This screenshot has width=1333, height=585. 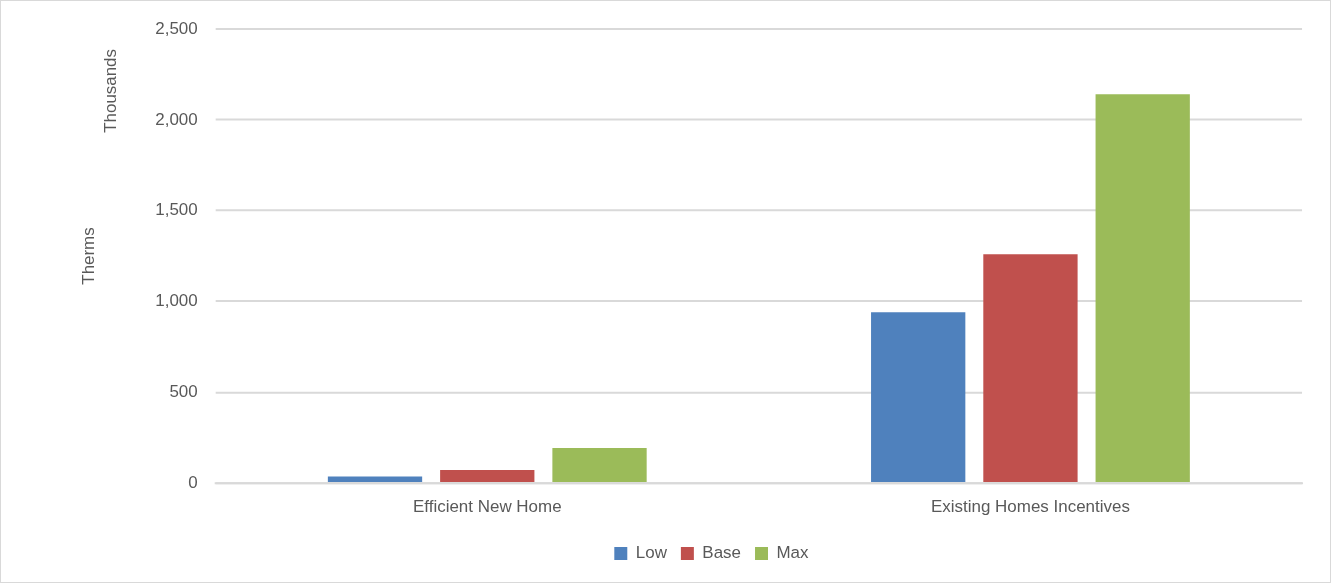 I want to click on text: Thousands, so click(x=110, y=91).